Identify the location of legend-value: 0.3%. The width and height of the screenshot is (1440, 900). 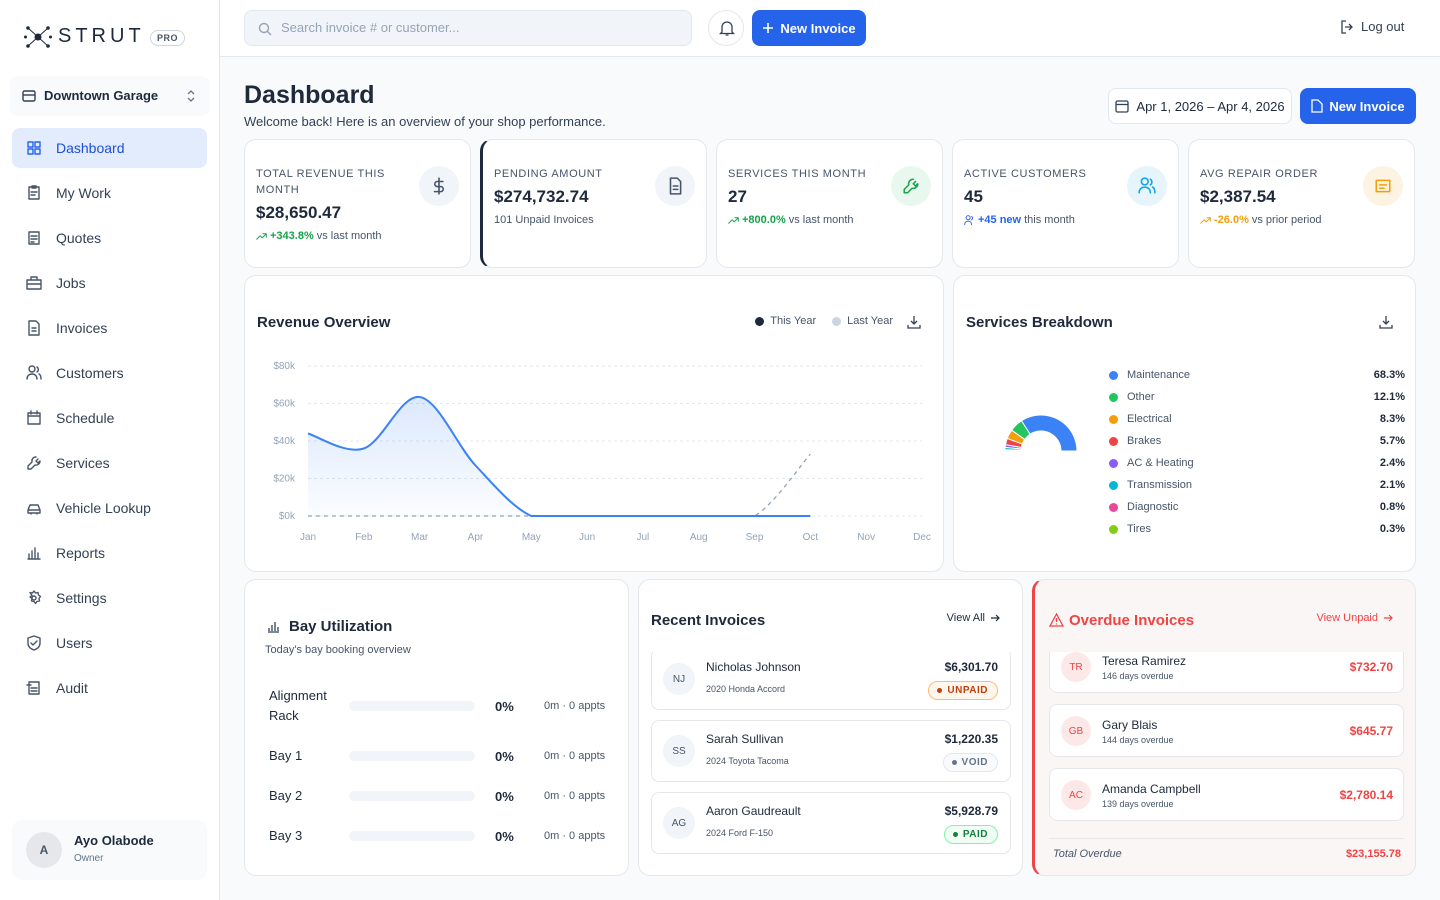
(1392, 529).